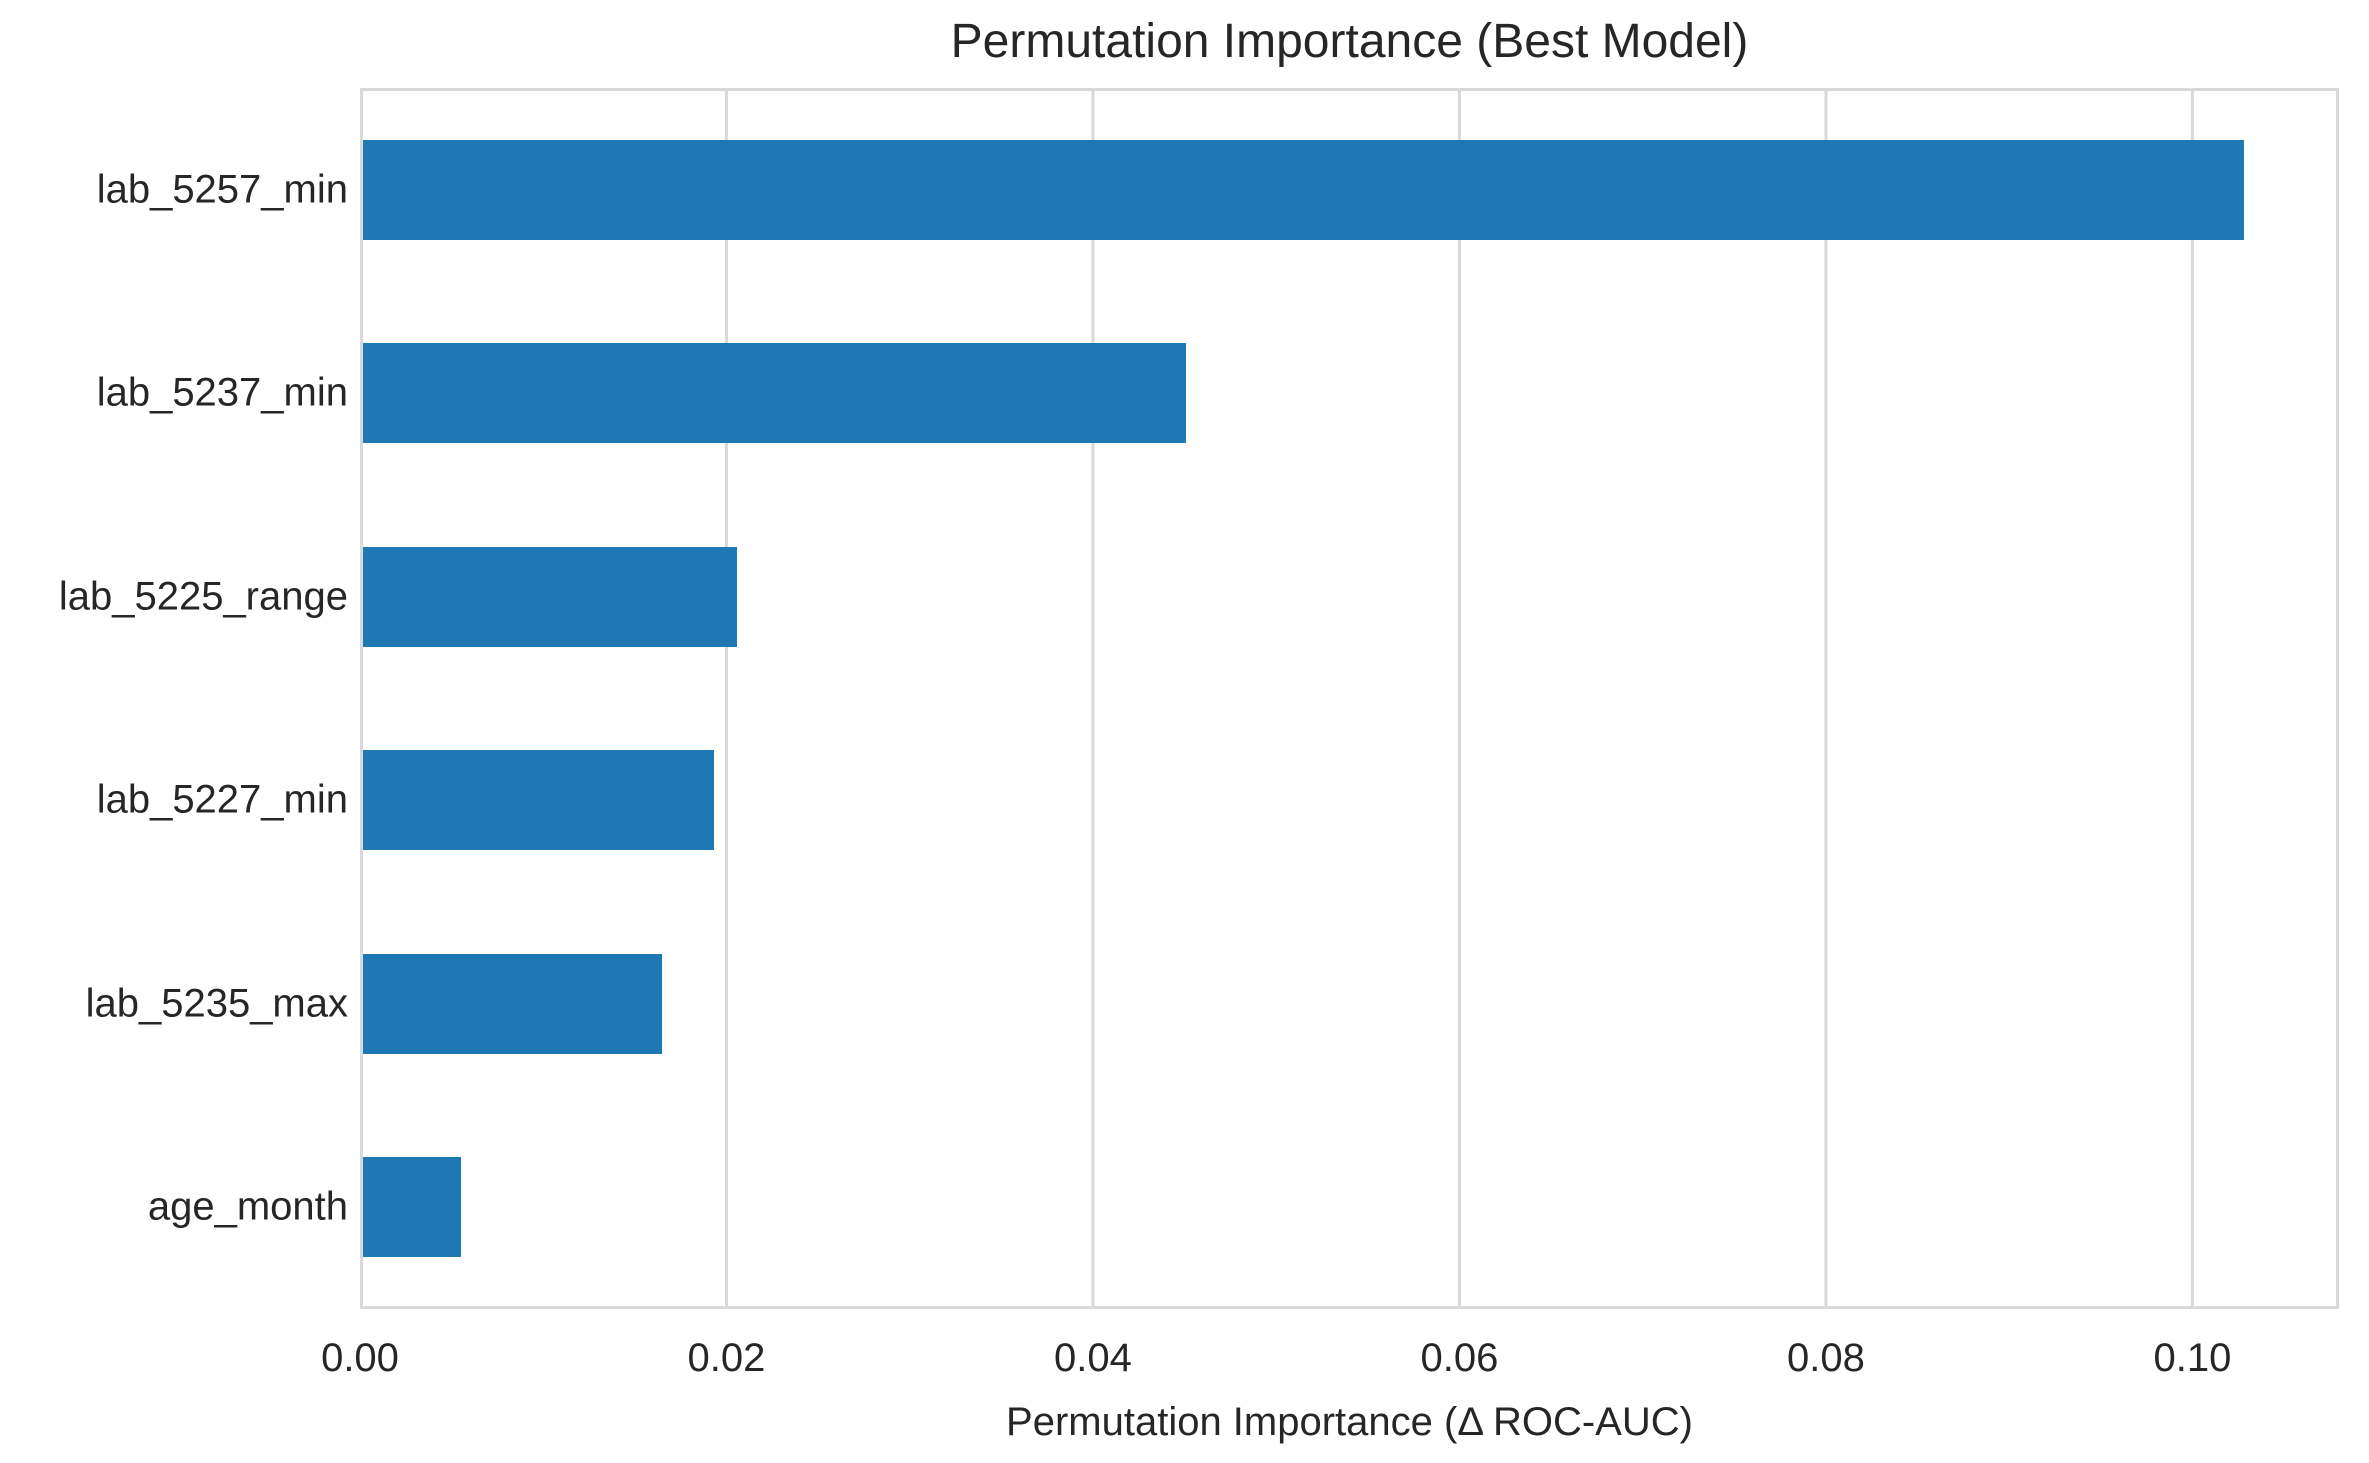 Image resolution: width=2369 pixels, height=1463 pixels. Describe the element at coordinates (203, 596) in the screenshot. I see `y-tick-label-lab_5225_range: lab_5225_range` at that location.